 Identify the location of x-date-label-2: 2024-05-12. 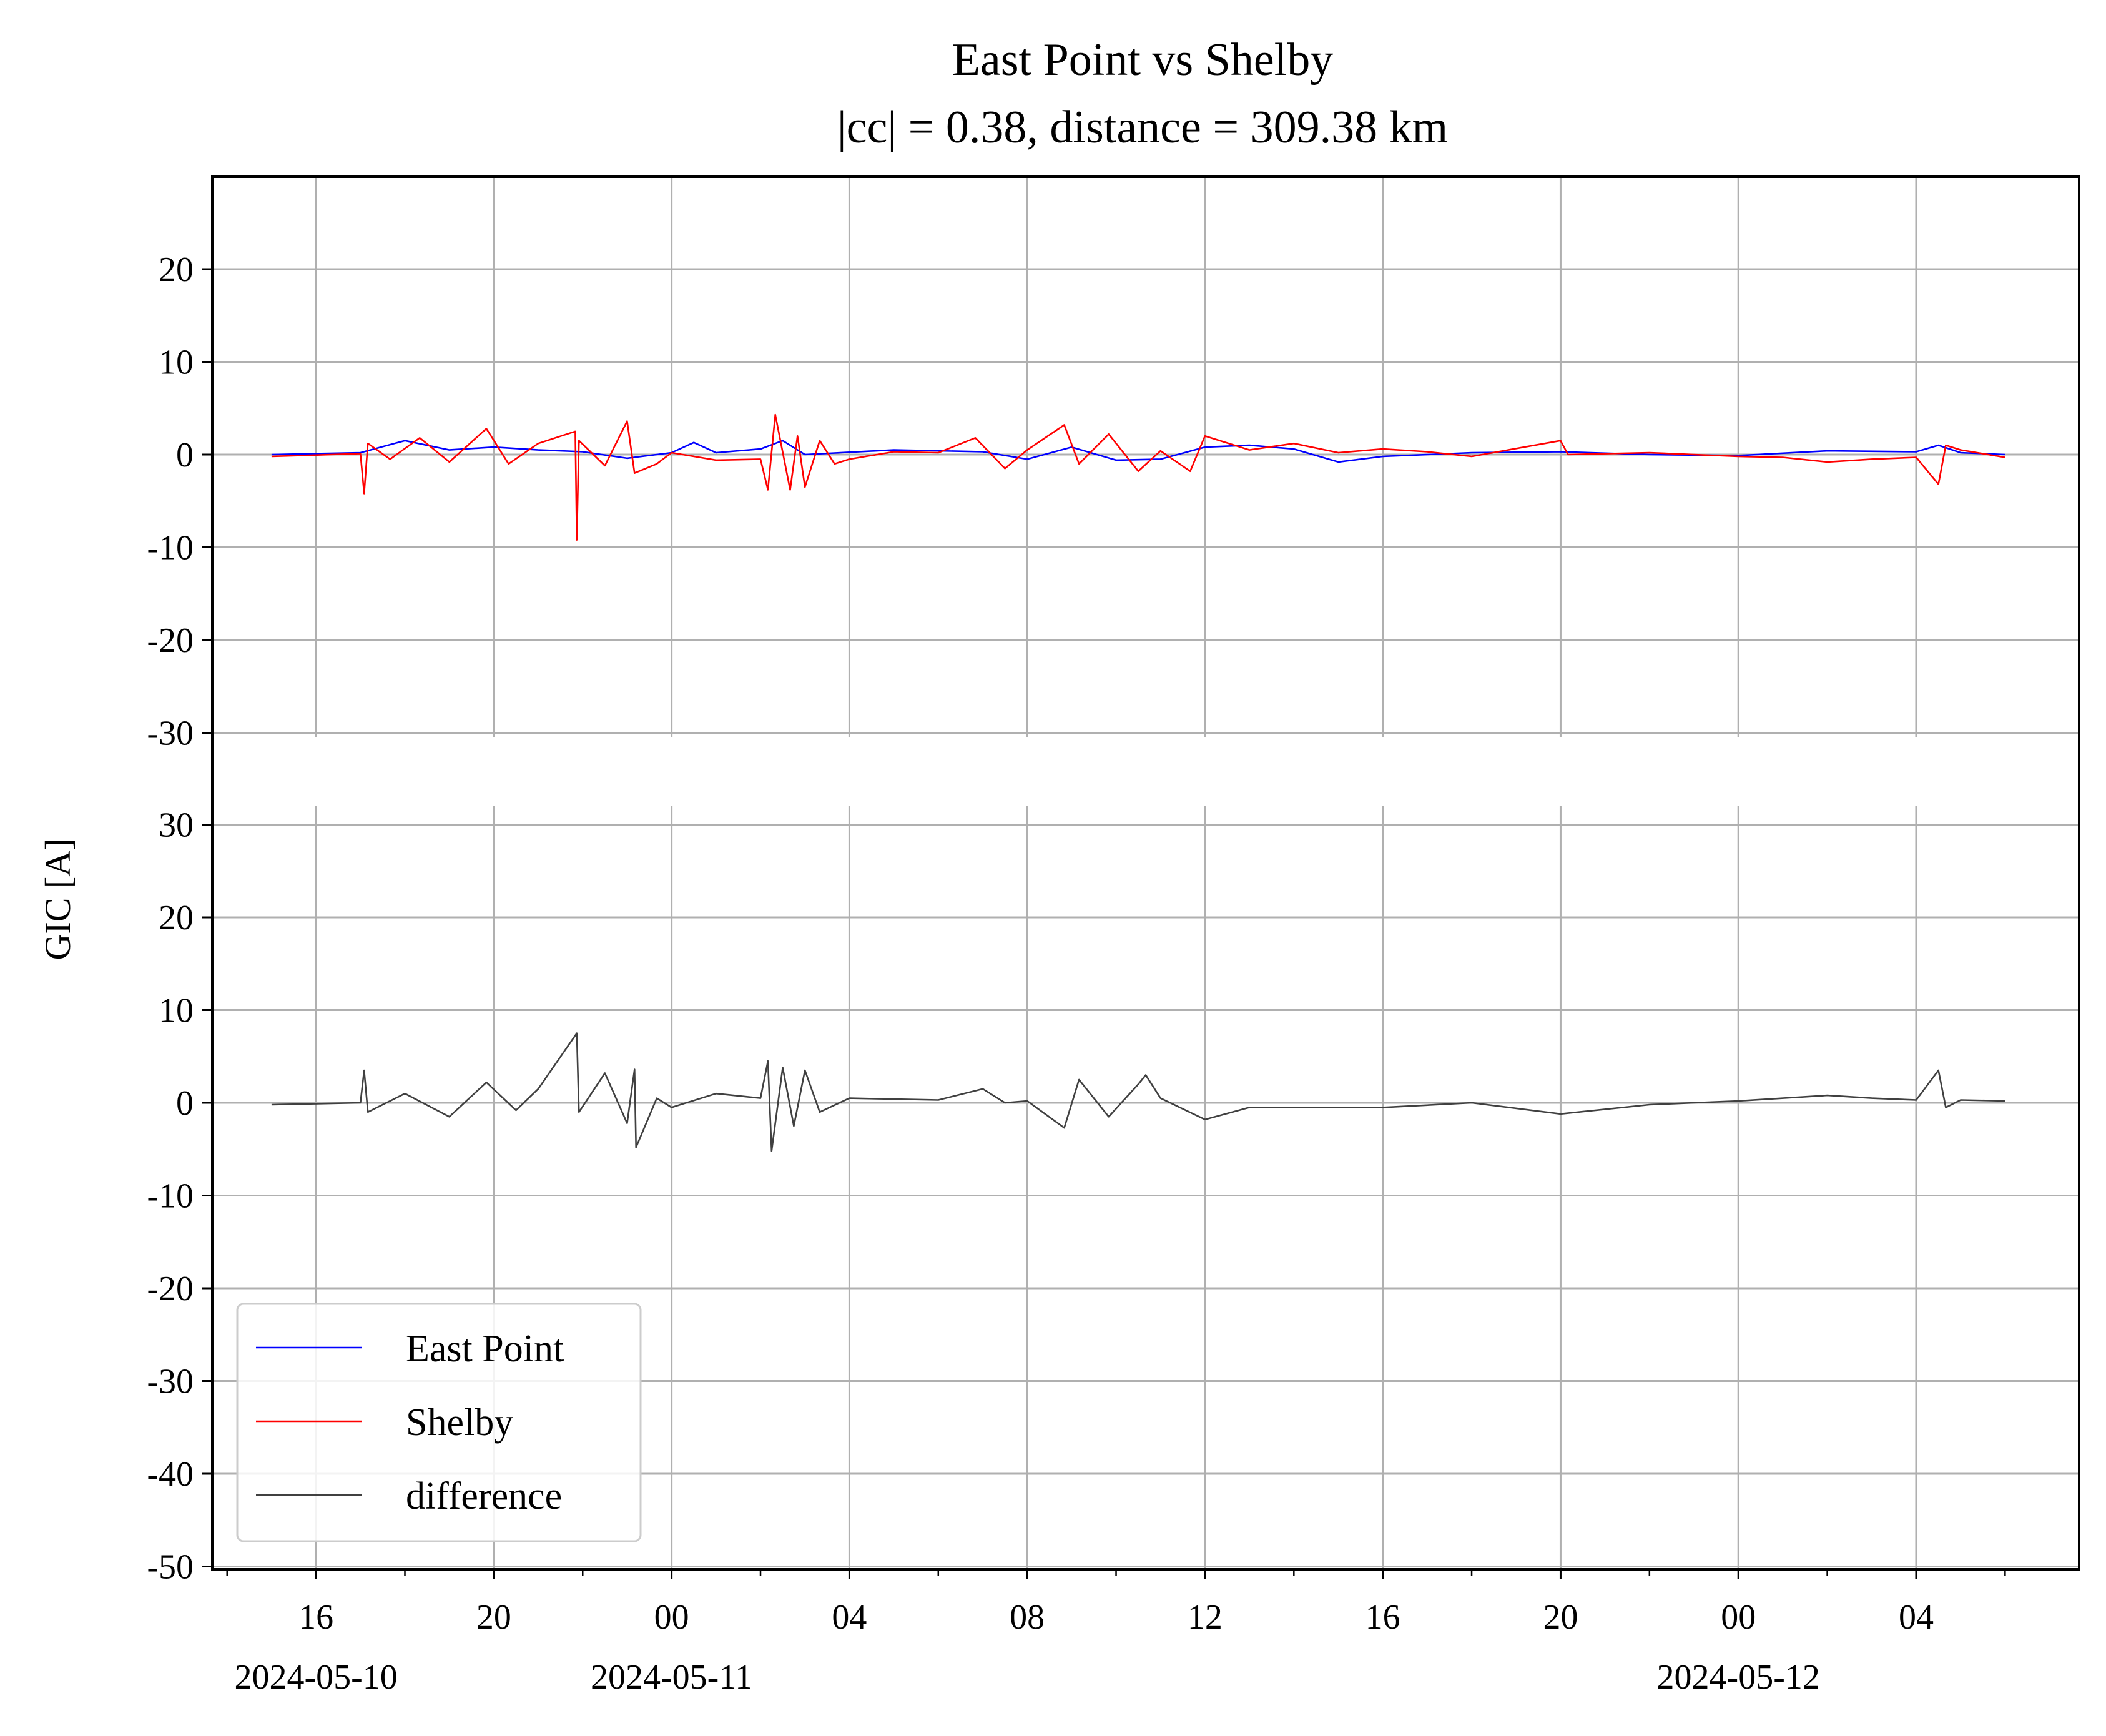
(1738, 1677).